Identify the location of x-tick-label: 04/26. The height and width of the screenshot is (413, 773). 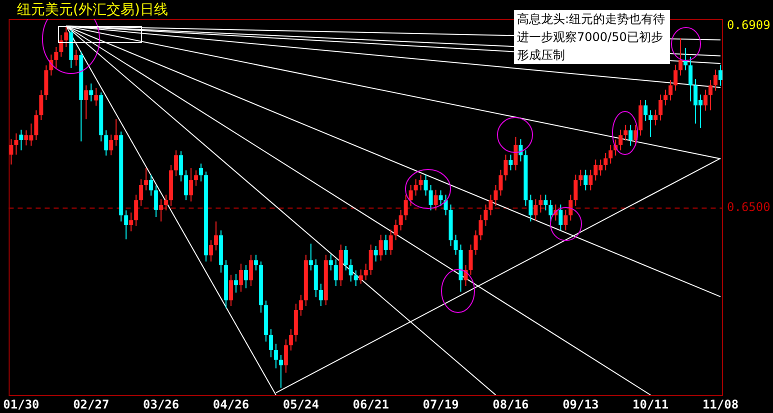
(231, 404).